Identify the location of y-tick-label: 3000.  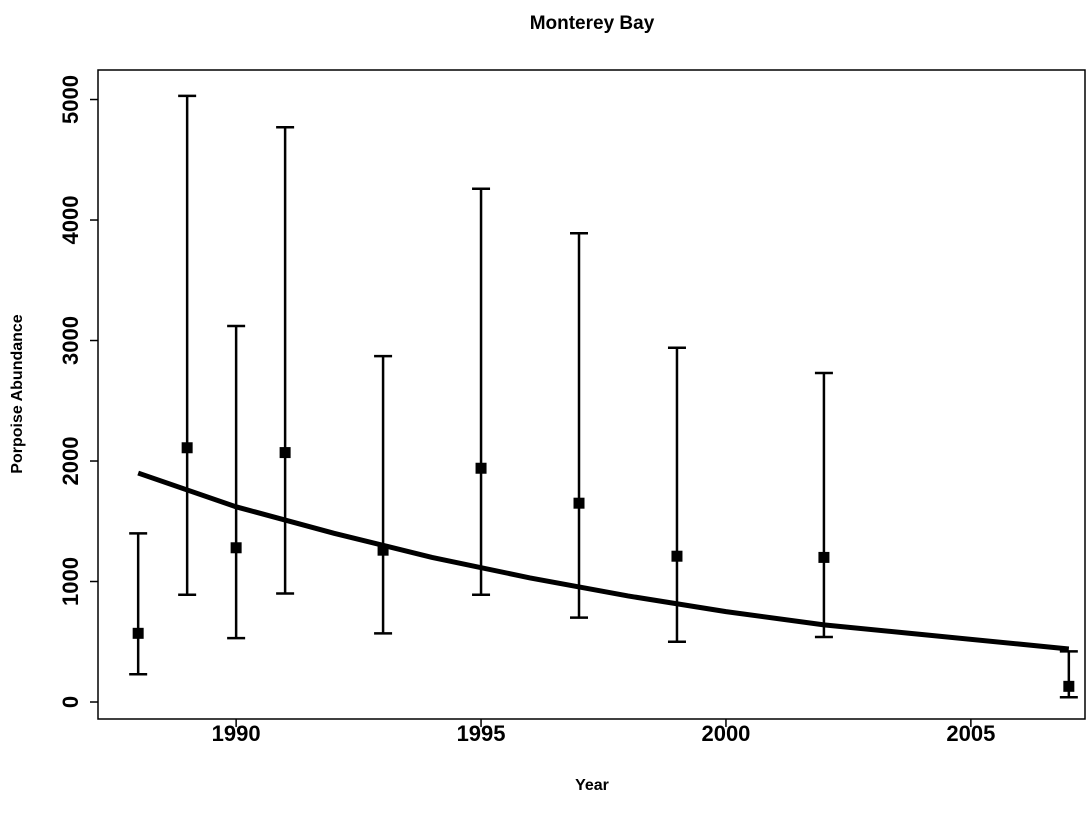
(70, 340).